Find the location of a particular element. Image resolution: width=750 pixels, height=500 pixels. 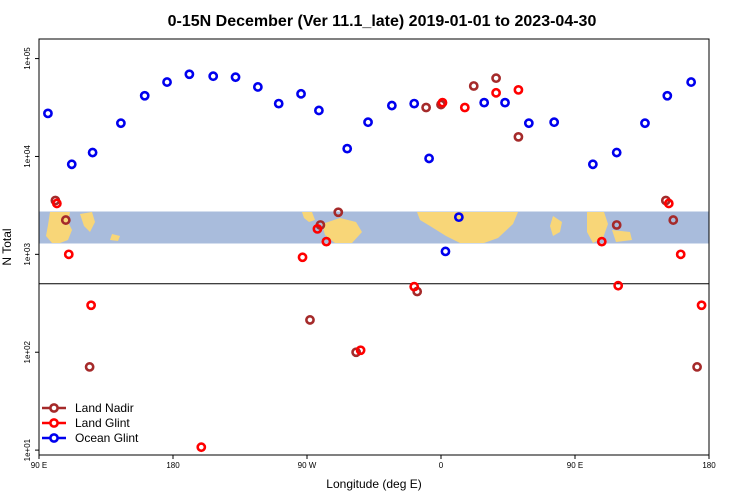

legend-label-ocean-glint: Ocean Glint is located at coordinates (107, 438).